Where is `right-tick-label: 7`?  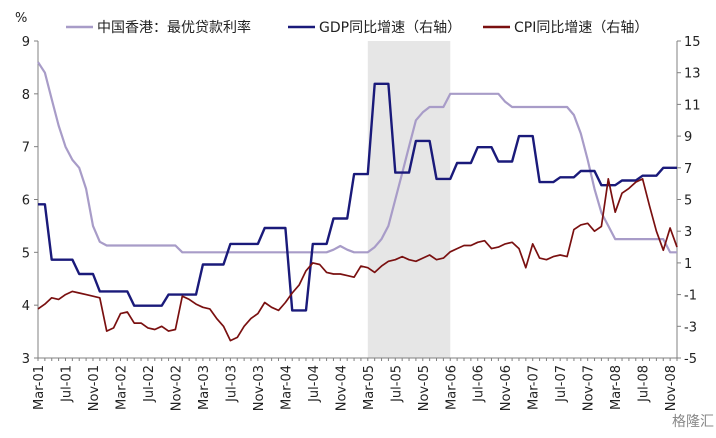 right-tick-label: 7 is located at coordinates (688, 169).